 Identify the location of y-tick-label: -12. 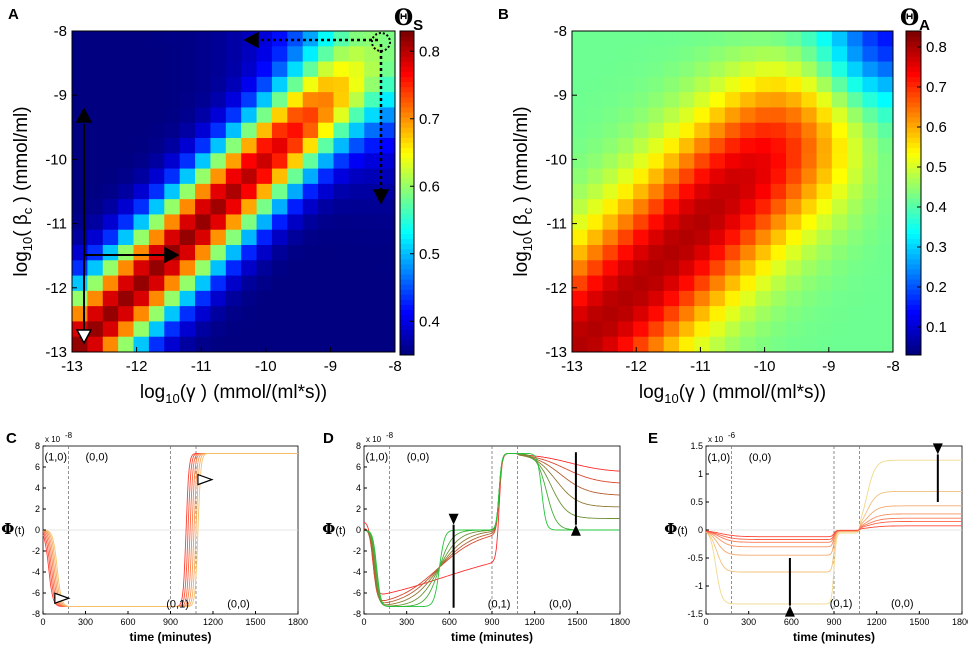
(56, 288).